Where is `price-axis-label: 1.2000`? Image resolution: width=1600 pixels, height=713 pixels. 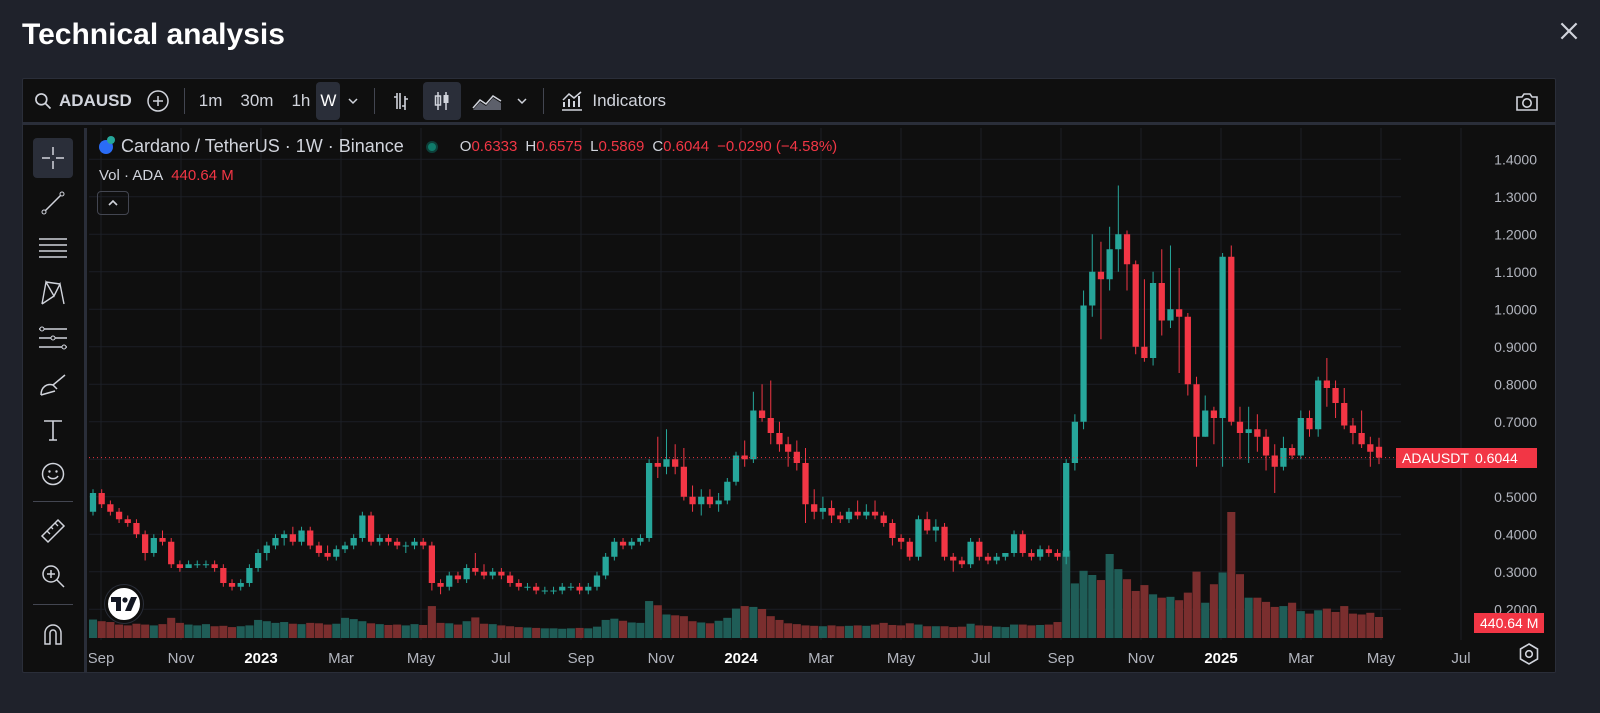 price-axis-label: 1.2000 is located at coordinates (1515, 234).